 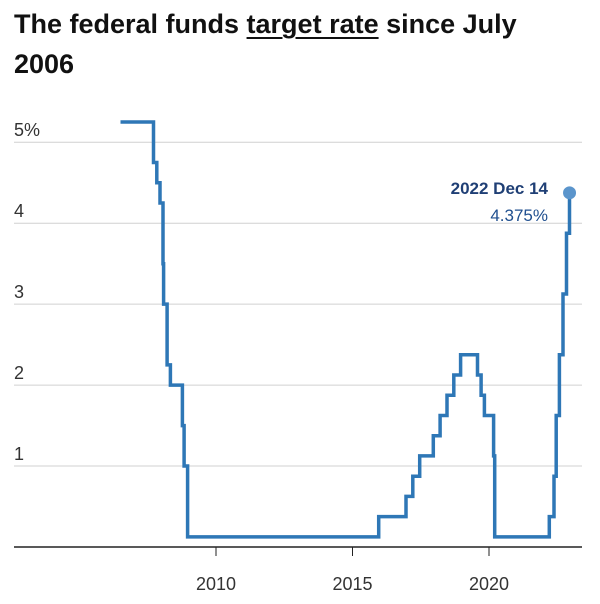 What do you see at coordinates (130, 24) in the screenshot?
I see `title-text-before: The federal funds` at bounding box center [130, 24].